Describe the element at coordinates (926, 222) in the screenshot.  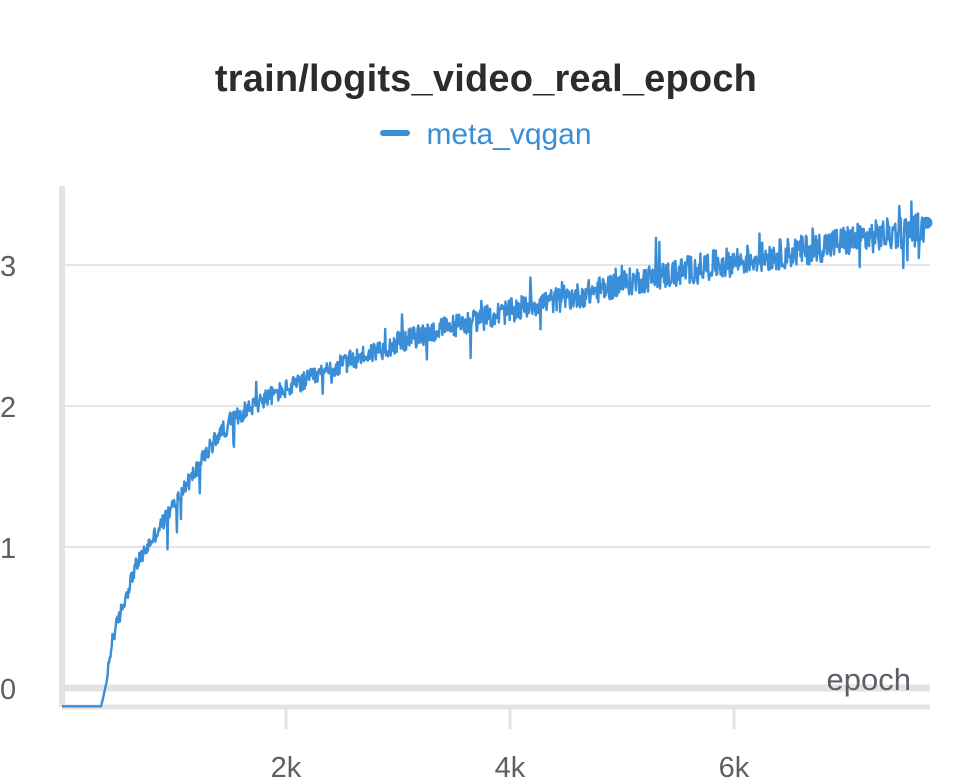
I see `series-end-marker` at that location.